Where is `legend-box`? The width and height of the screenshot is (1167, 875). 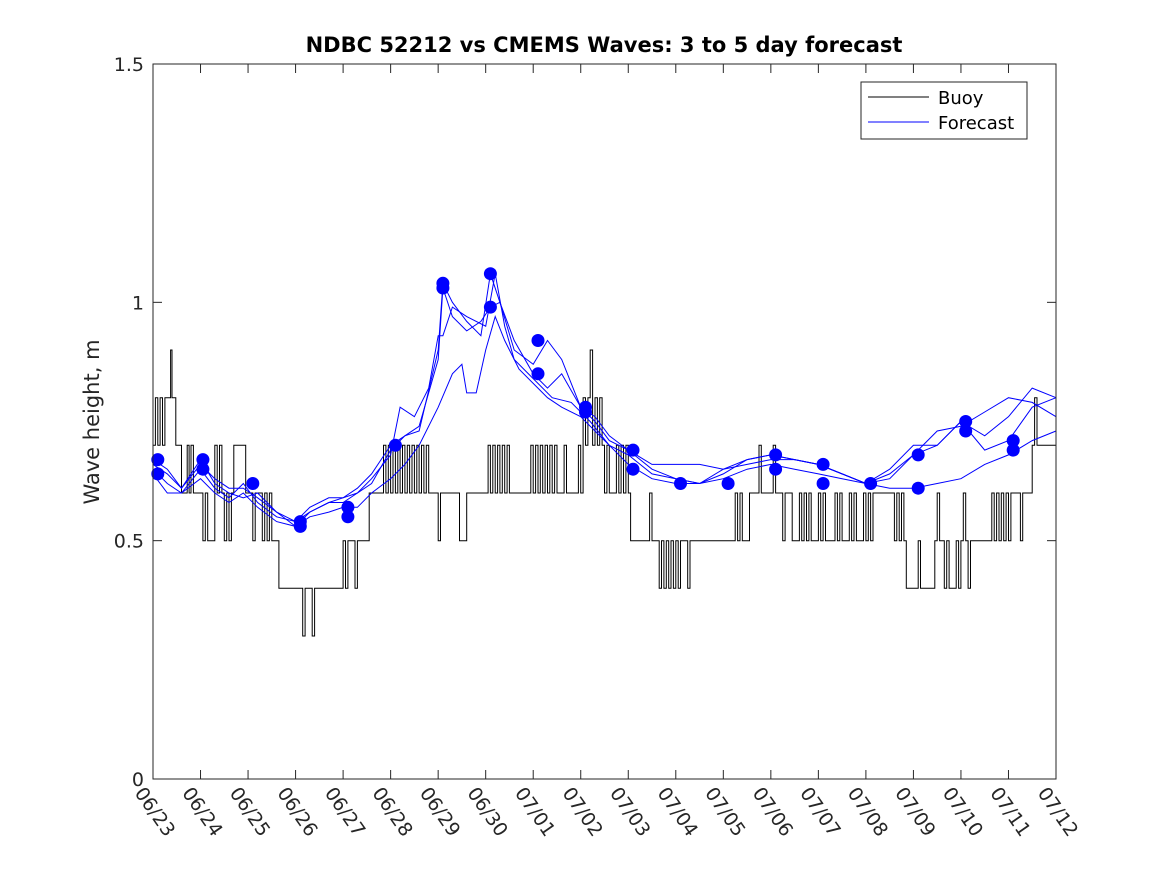 legend-box is located at coordinates (944, 110).